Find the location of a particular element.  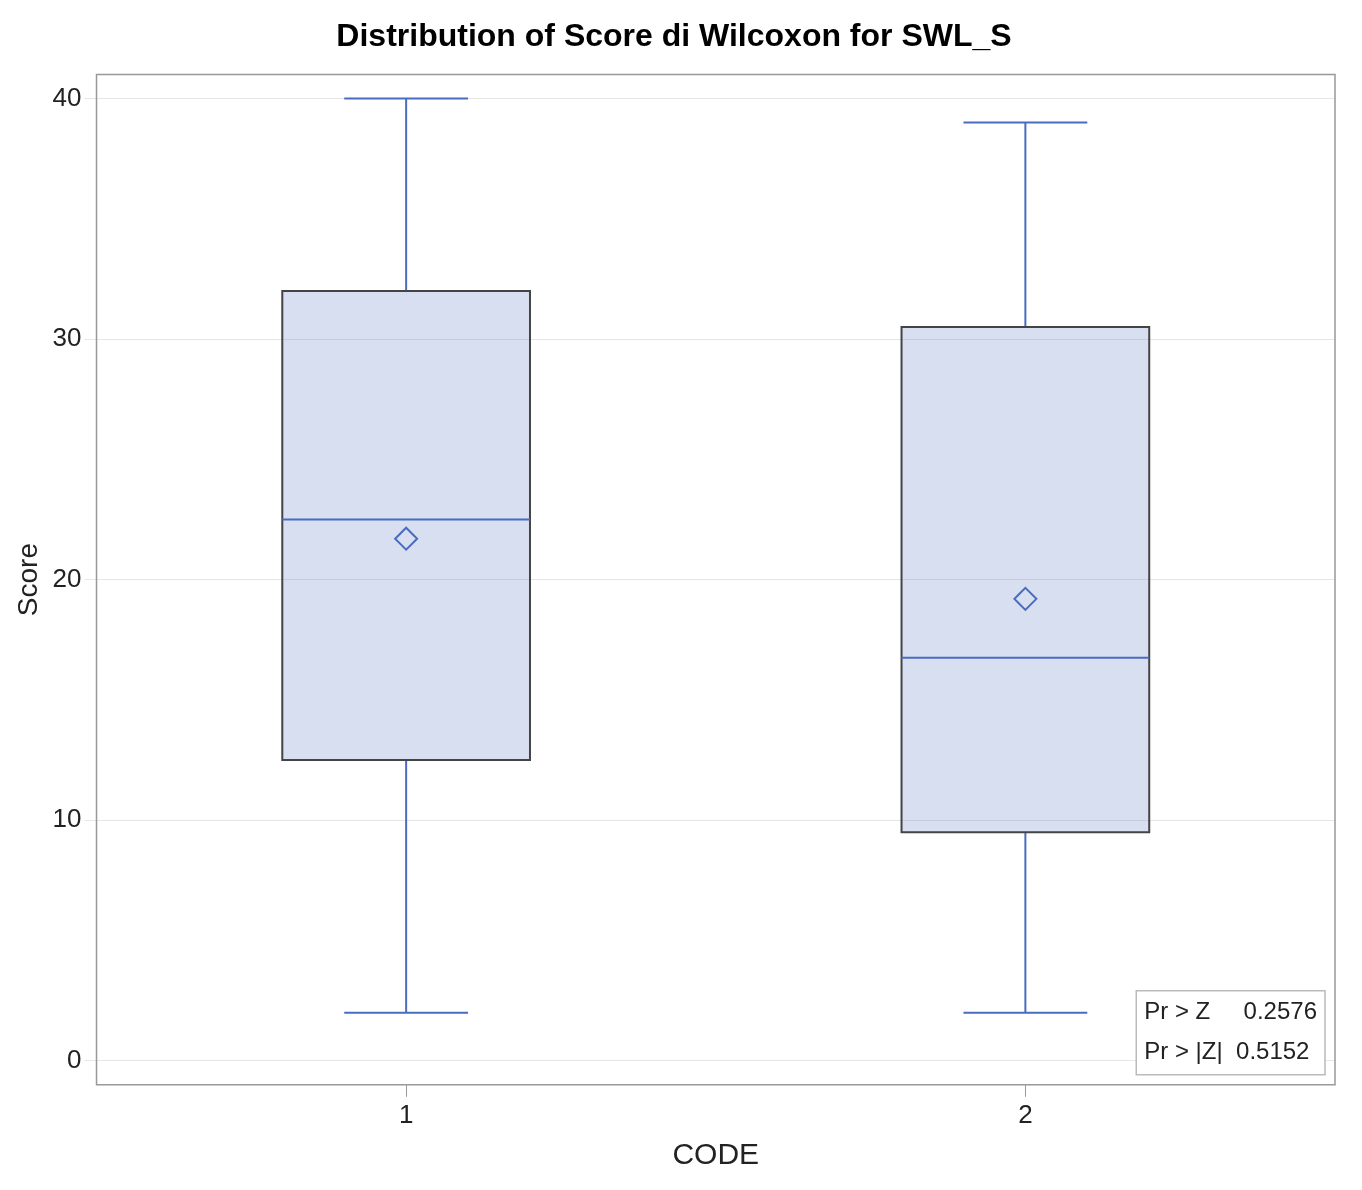

y-tick-label: 0 is located at coordinates (74, 1058).